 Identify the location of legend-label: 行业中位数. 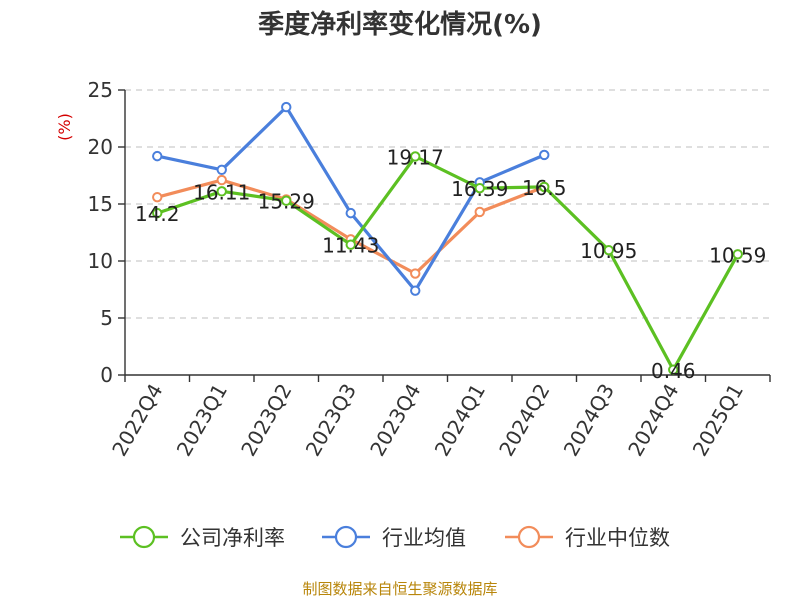
(617, 538).